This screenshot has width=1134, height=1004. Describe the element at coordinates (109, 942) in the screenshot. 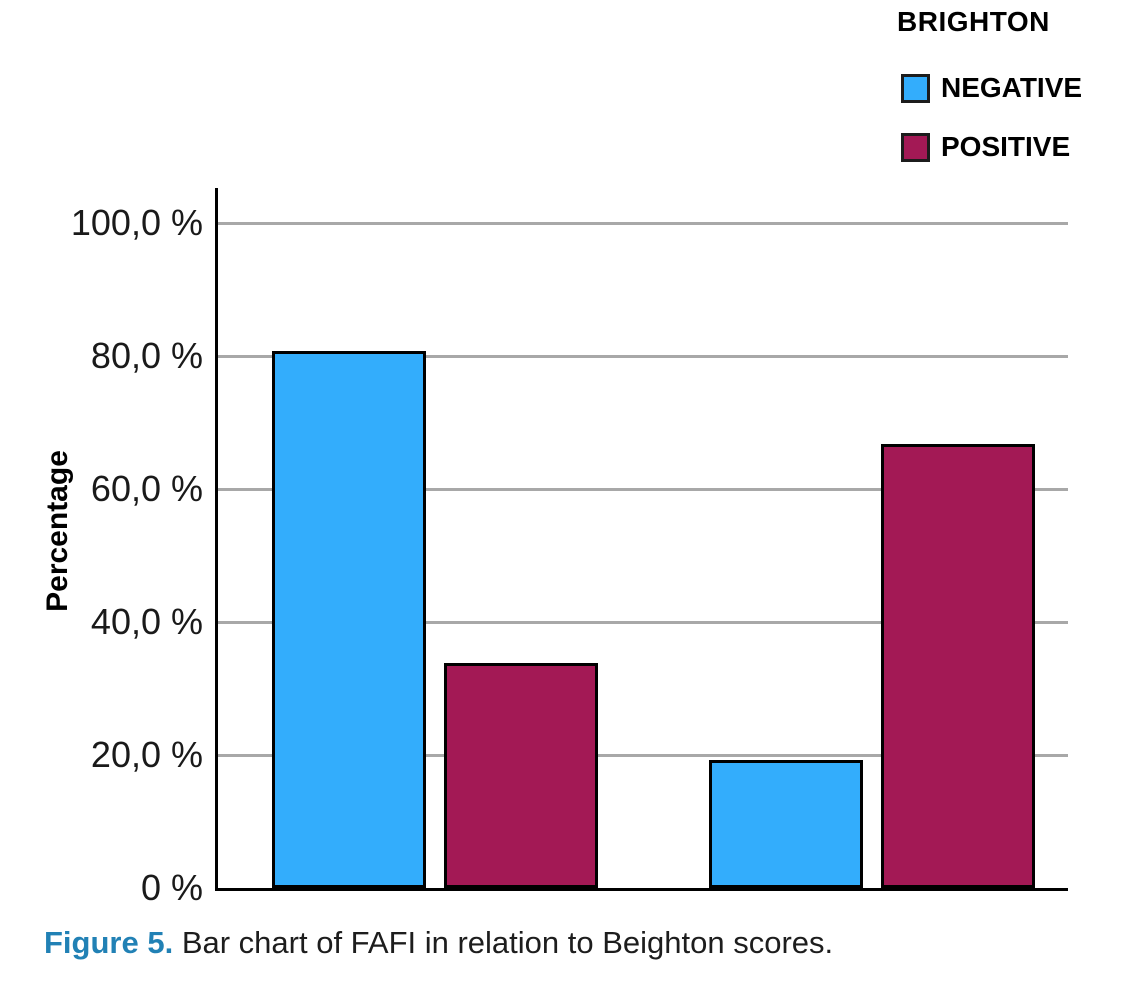

I see `figure-caption-label: Figure 5.` at that location.